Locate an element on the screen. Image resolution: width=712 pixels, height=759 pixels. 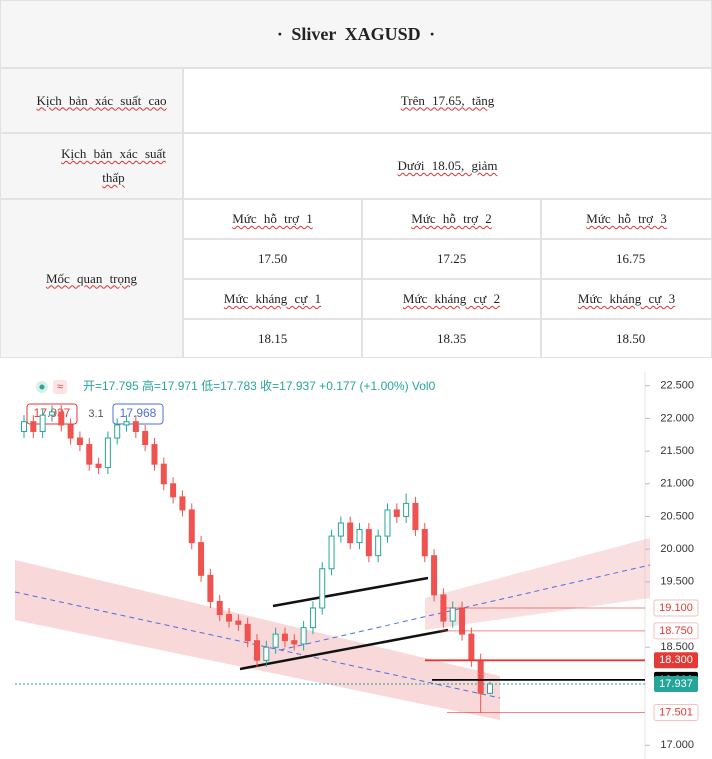
status-icon is located at coordinates (42, 387).